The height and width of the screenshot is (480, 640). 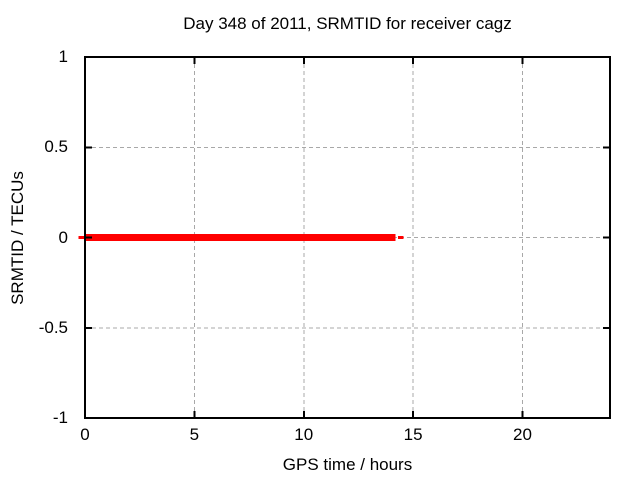 What do you see at coordinates (53, 327) in the screenshot?
I see `y-tick-label: -0.5` at bounding box center [53, 327].